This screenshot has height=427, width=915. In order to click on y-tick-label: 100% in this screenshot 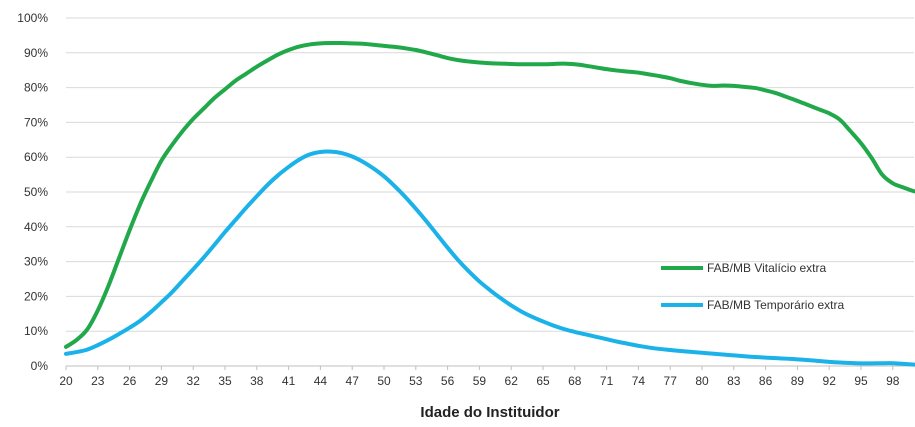, I will do `click(32, 18)`.